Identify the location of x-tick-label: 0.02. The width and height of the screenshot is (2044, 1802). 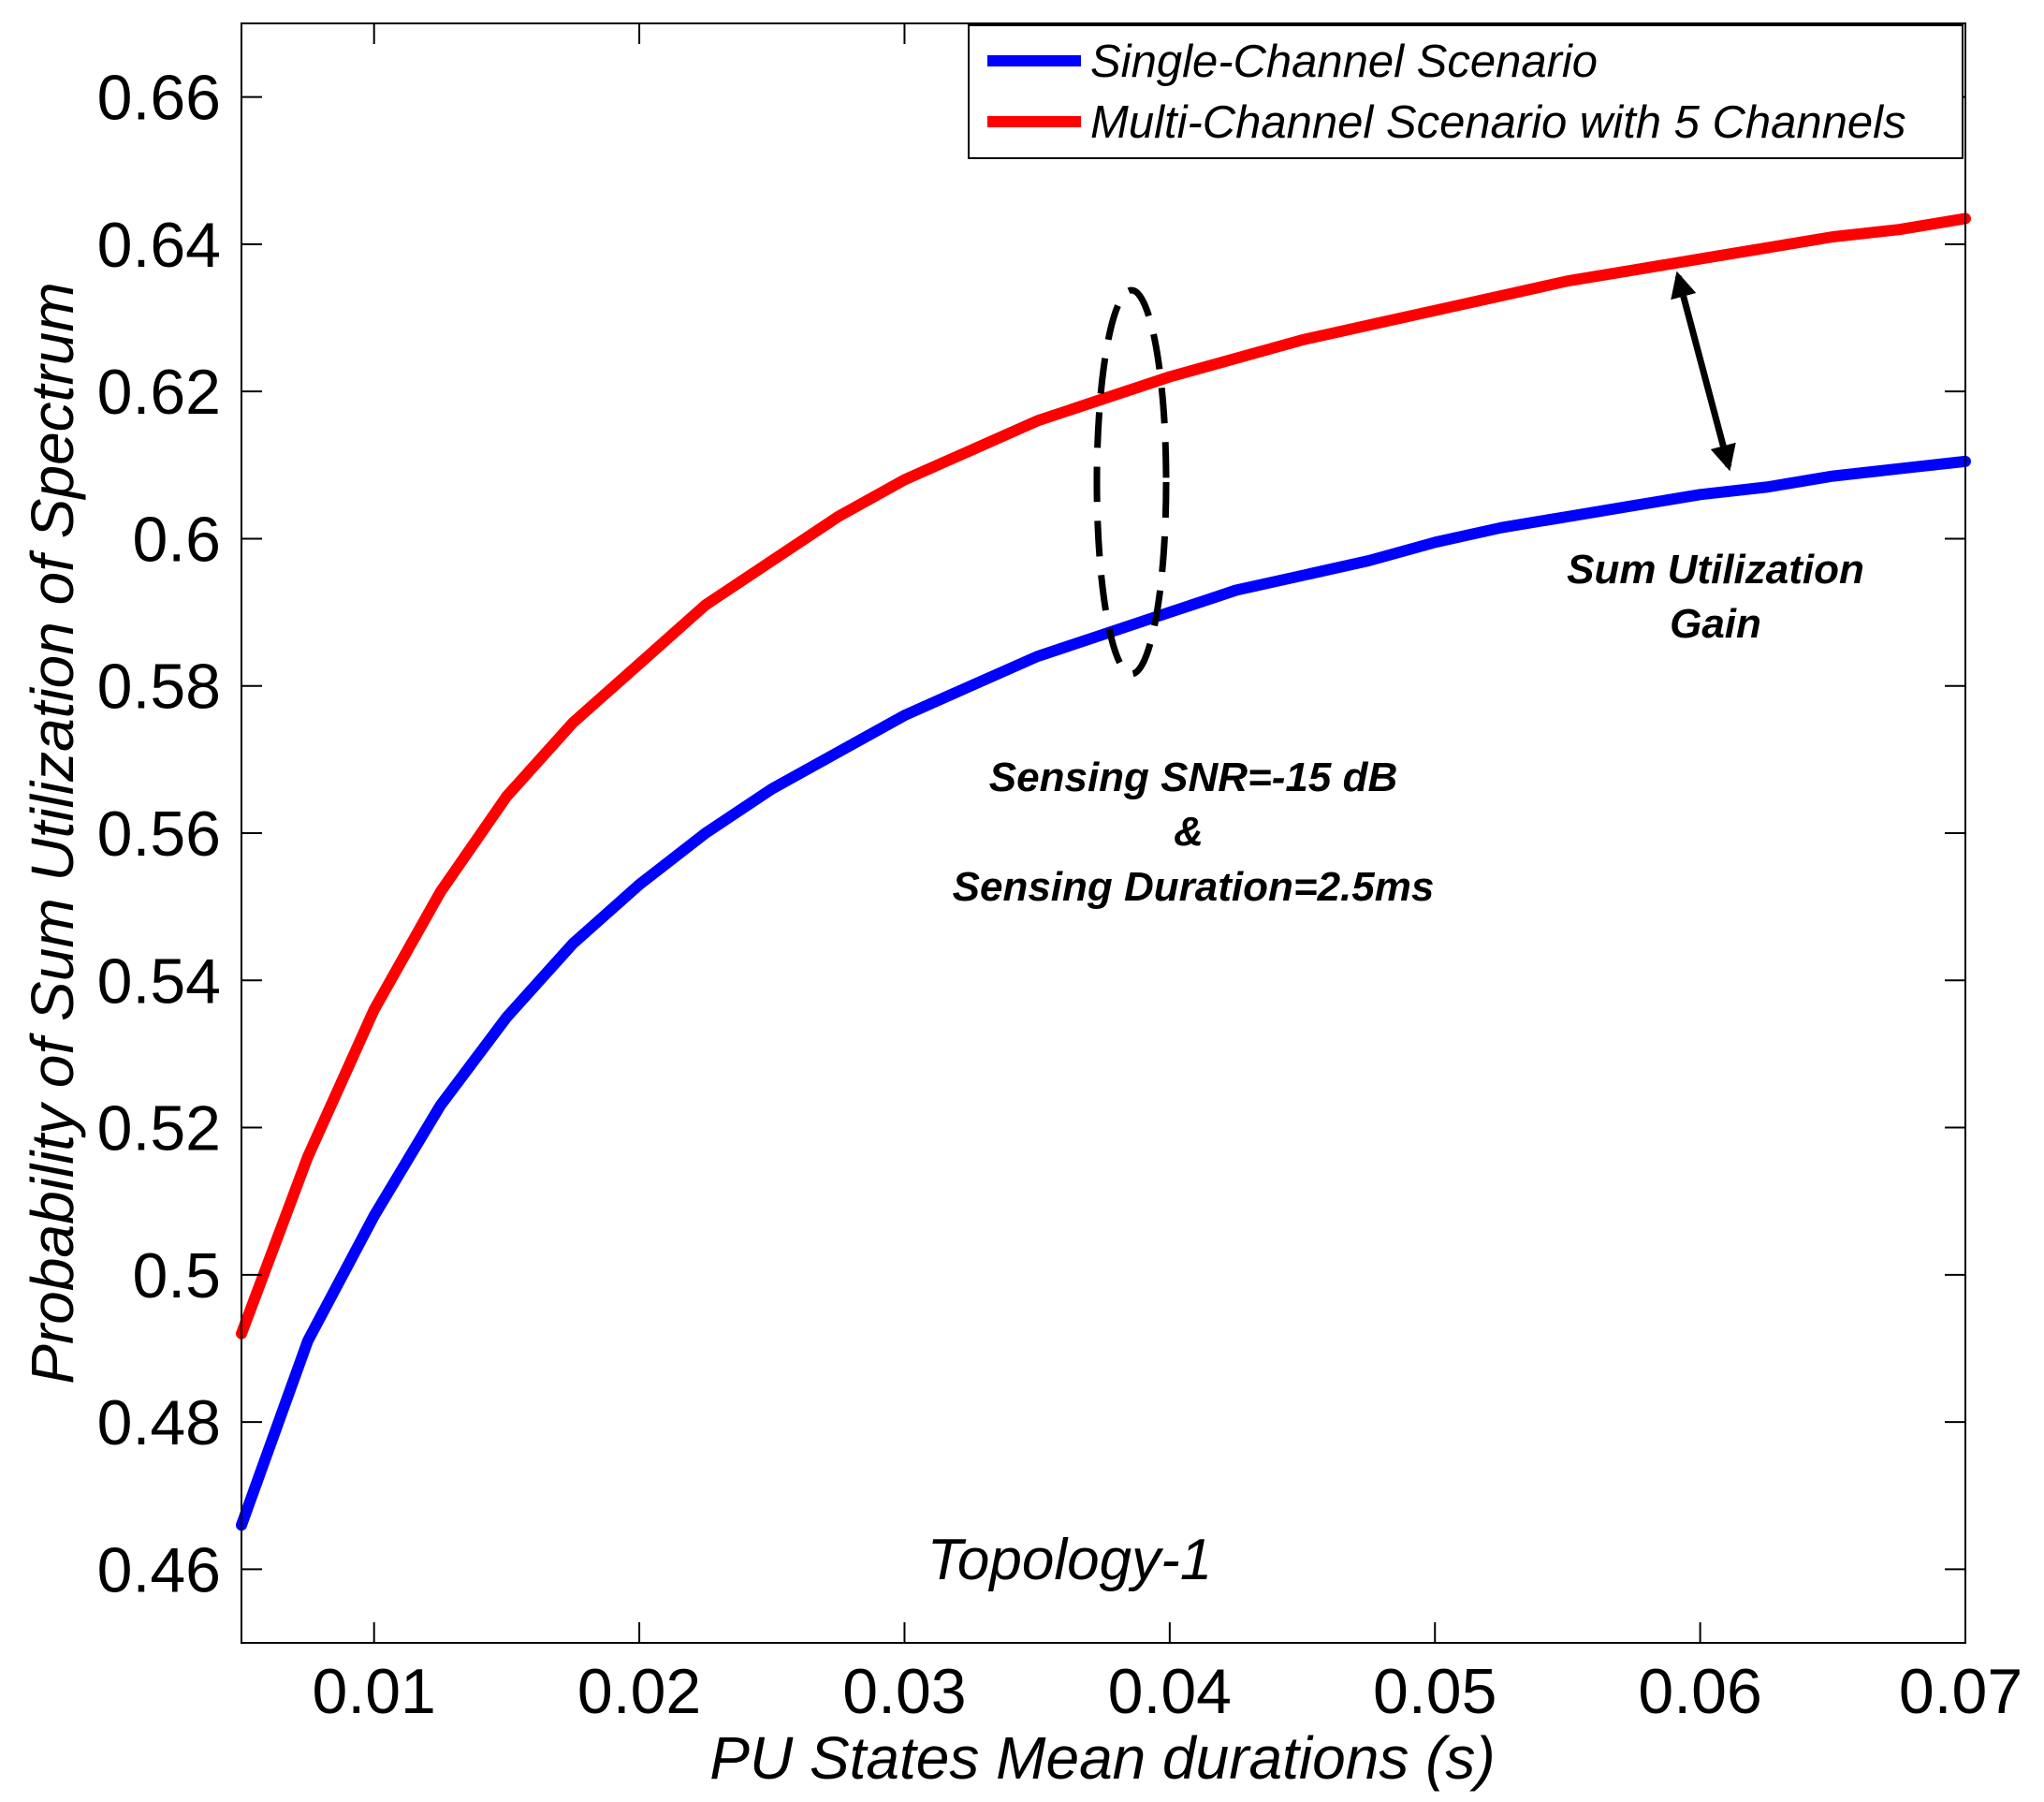
(639, 1691).